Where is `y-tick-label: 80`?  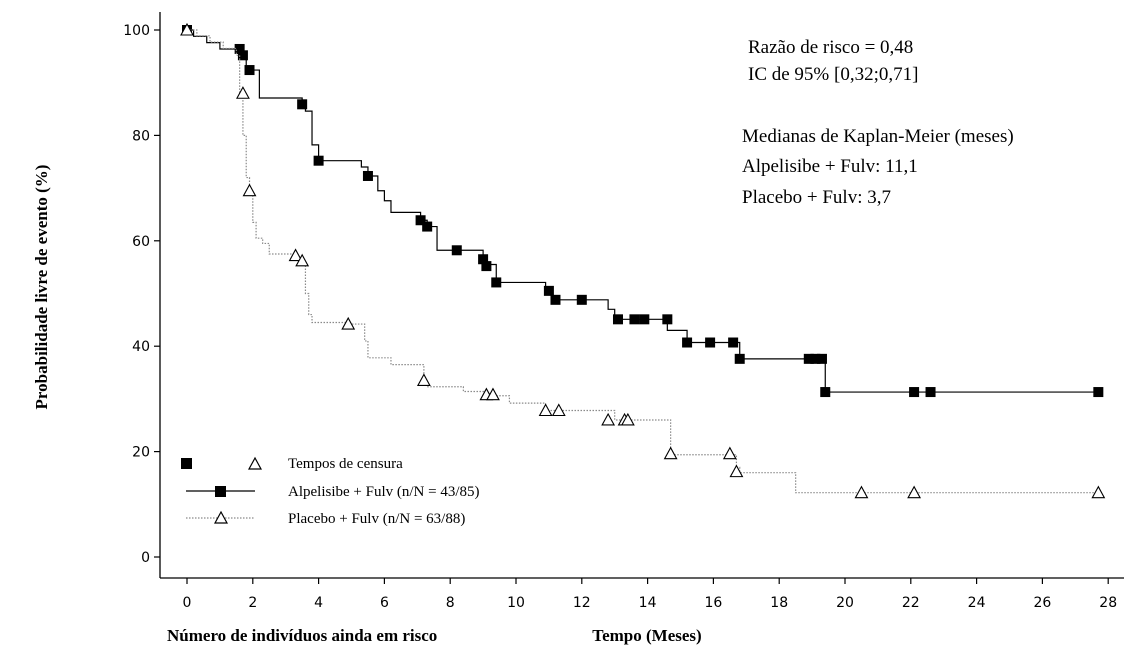 y-tick-label: 80 is located at coordinates (141, 136).